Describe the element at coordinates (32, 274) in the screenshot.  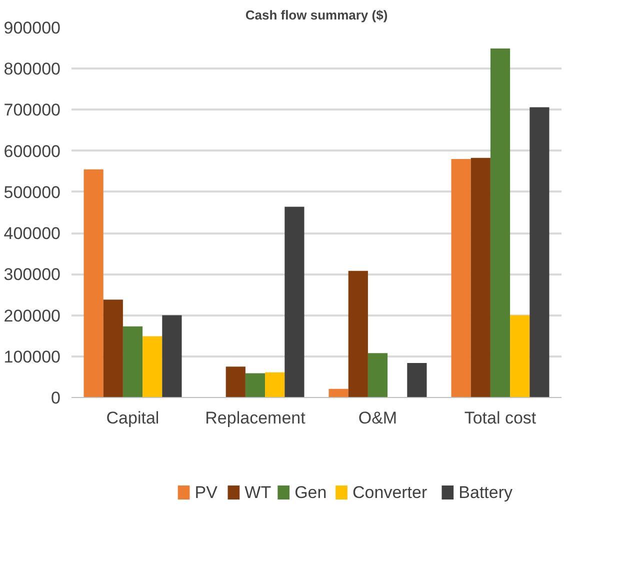
I see `y-tick-label: 300000` at that location.